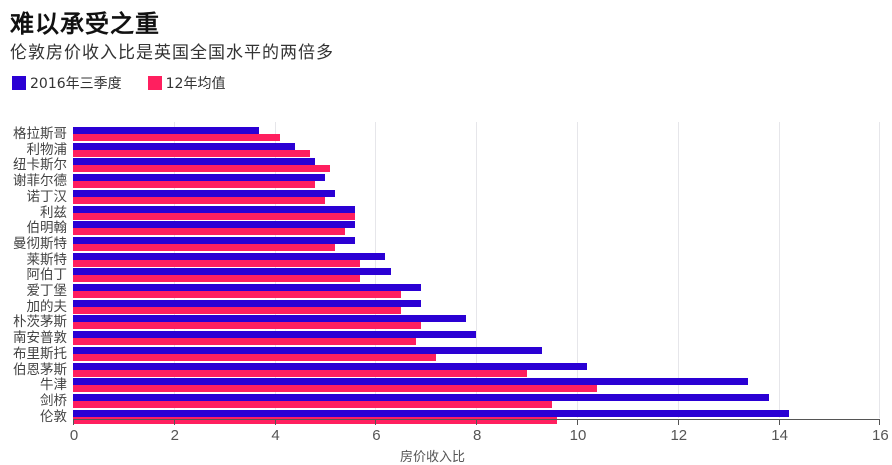 The image size is (892, 465). I want to click on x-tick-label: 2, so click(174, 435).